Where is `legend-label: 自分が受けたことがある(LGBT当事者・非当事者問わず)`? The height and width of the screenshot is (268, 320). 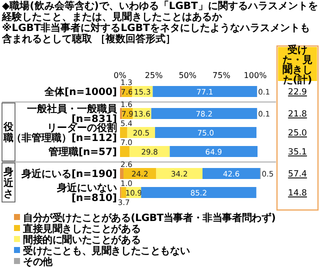
legend-label: 自分が受けたことがある(LGBT当事者・非当事者問わず) is located at coordinates (149, 218).